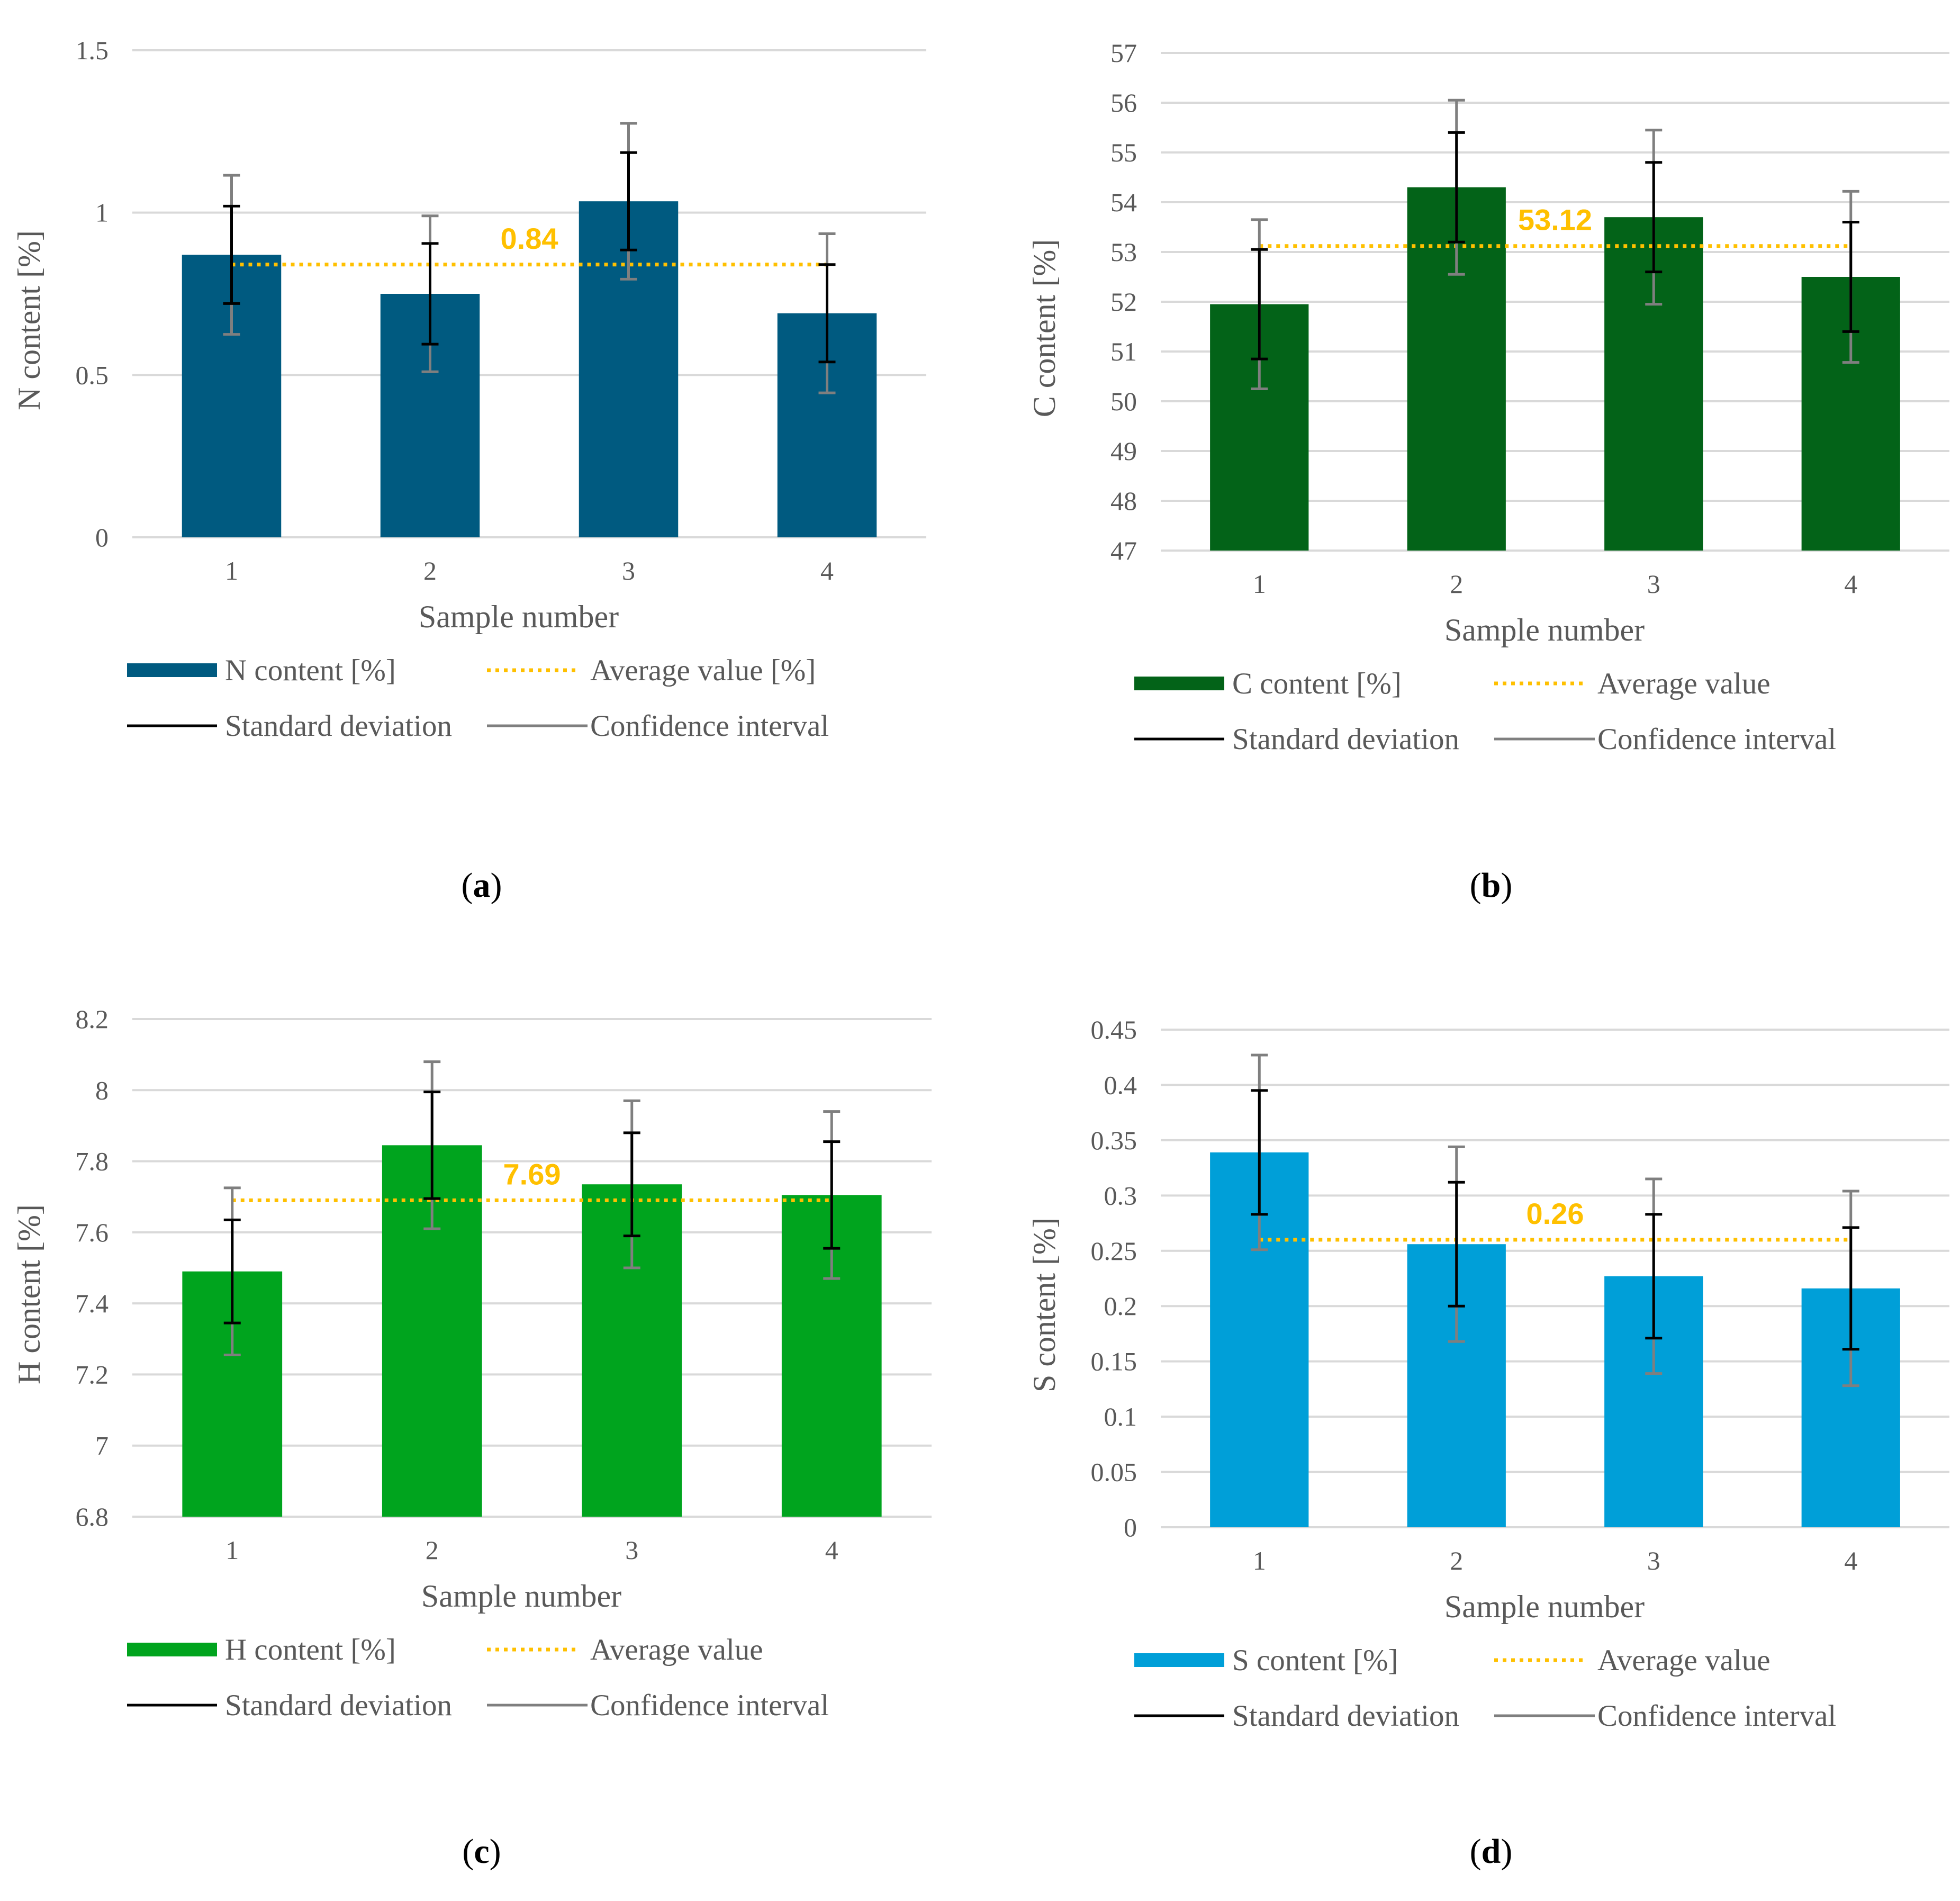 The height and width of the screenshot is (1901, 1960). What do you see at coordinates (703, 671) in the screenshot?
I see `legend-label: Average value [%]` at bounding box center [703, 671].